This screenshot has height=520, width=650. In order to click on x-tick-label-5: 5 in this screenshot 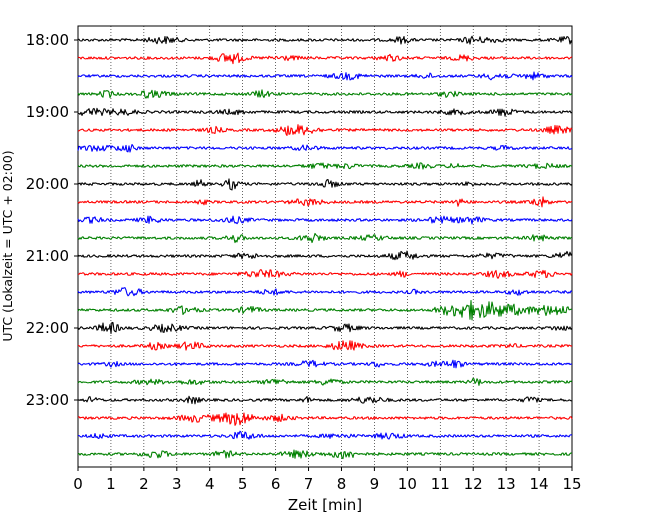, I will do `click(243, 484)`.